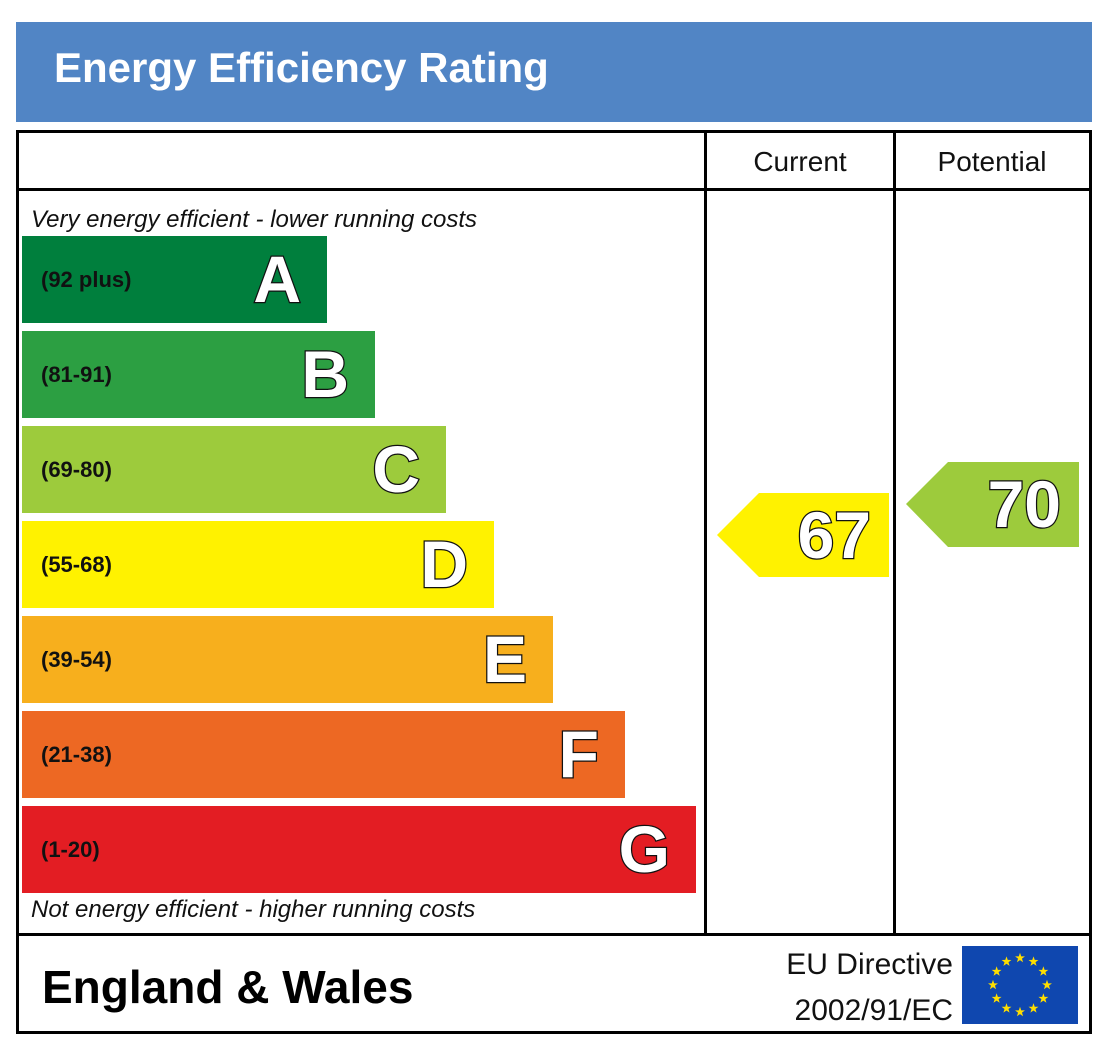 The width and height of the screenshot is (1113, 1054). Describe the element at coordinates (800, 161) in the screenshot. I see `current-column-header: Current` at that location.